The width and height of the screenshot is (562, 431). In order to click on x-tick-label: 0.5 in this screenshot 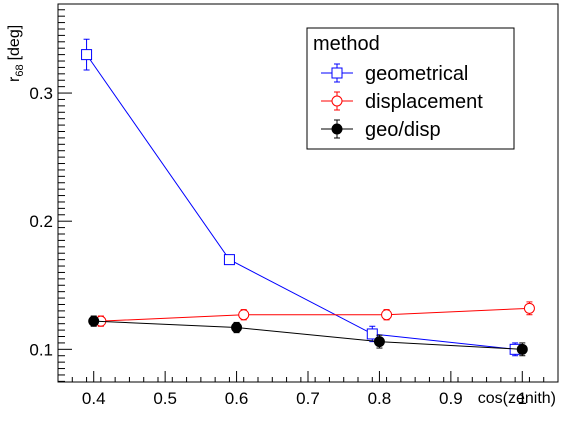, I will do `click(165, 398)`.